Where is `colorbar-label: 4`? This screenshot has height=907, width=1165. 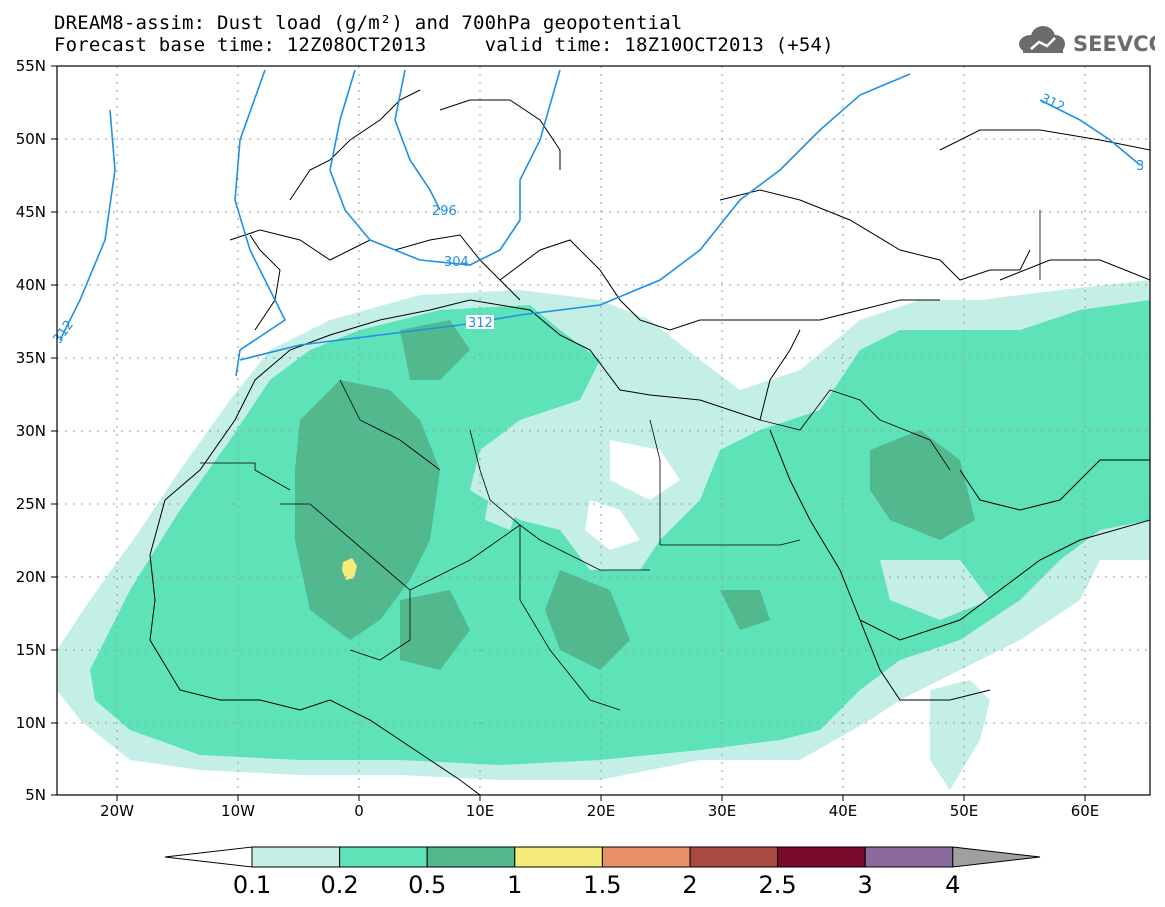
colorbar-label: 4 is located at coordinates (953, 885).